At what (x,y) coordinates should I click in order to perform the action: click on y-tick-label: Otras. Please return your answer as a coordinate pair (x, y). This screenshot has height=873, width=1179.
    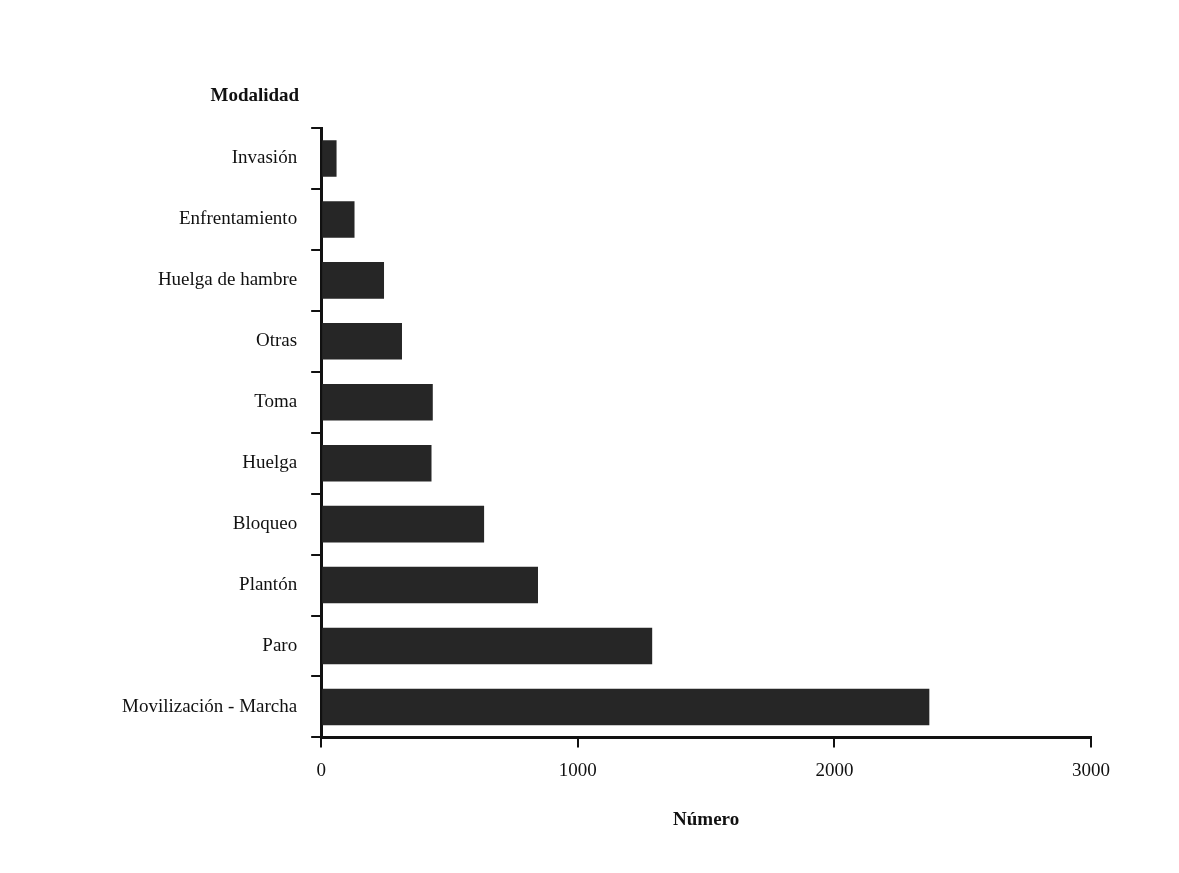
    Looking at the image, I should click on (277, 340).